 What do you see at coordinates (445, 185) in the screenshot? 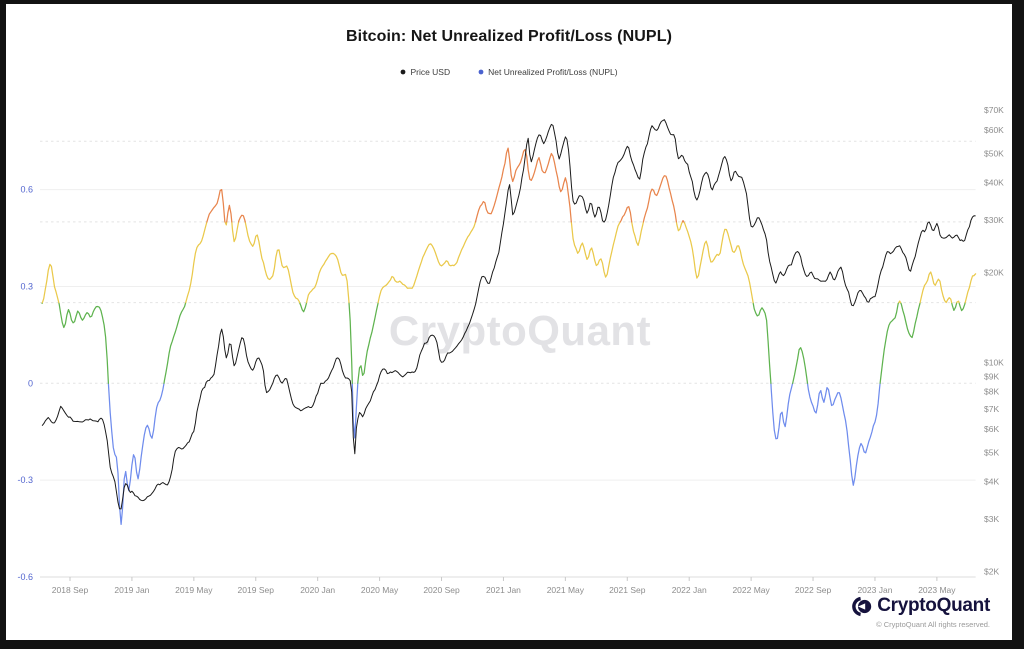
I see `nupl-line-belief-denial` at bounding box center [445, 185].